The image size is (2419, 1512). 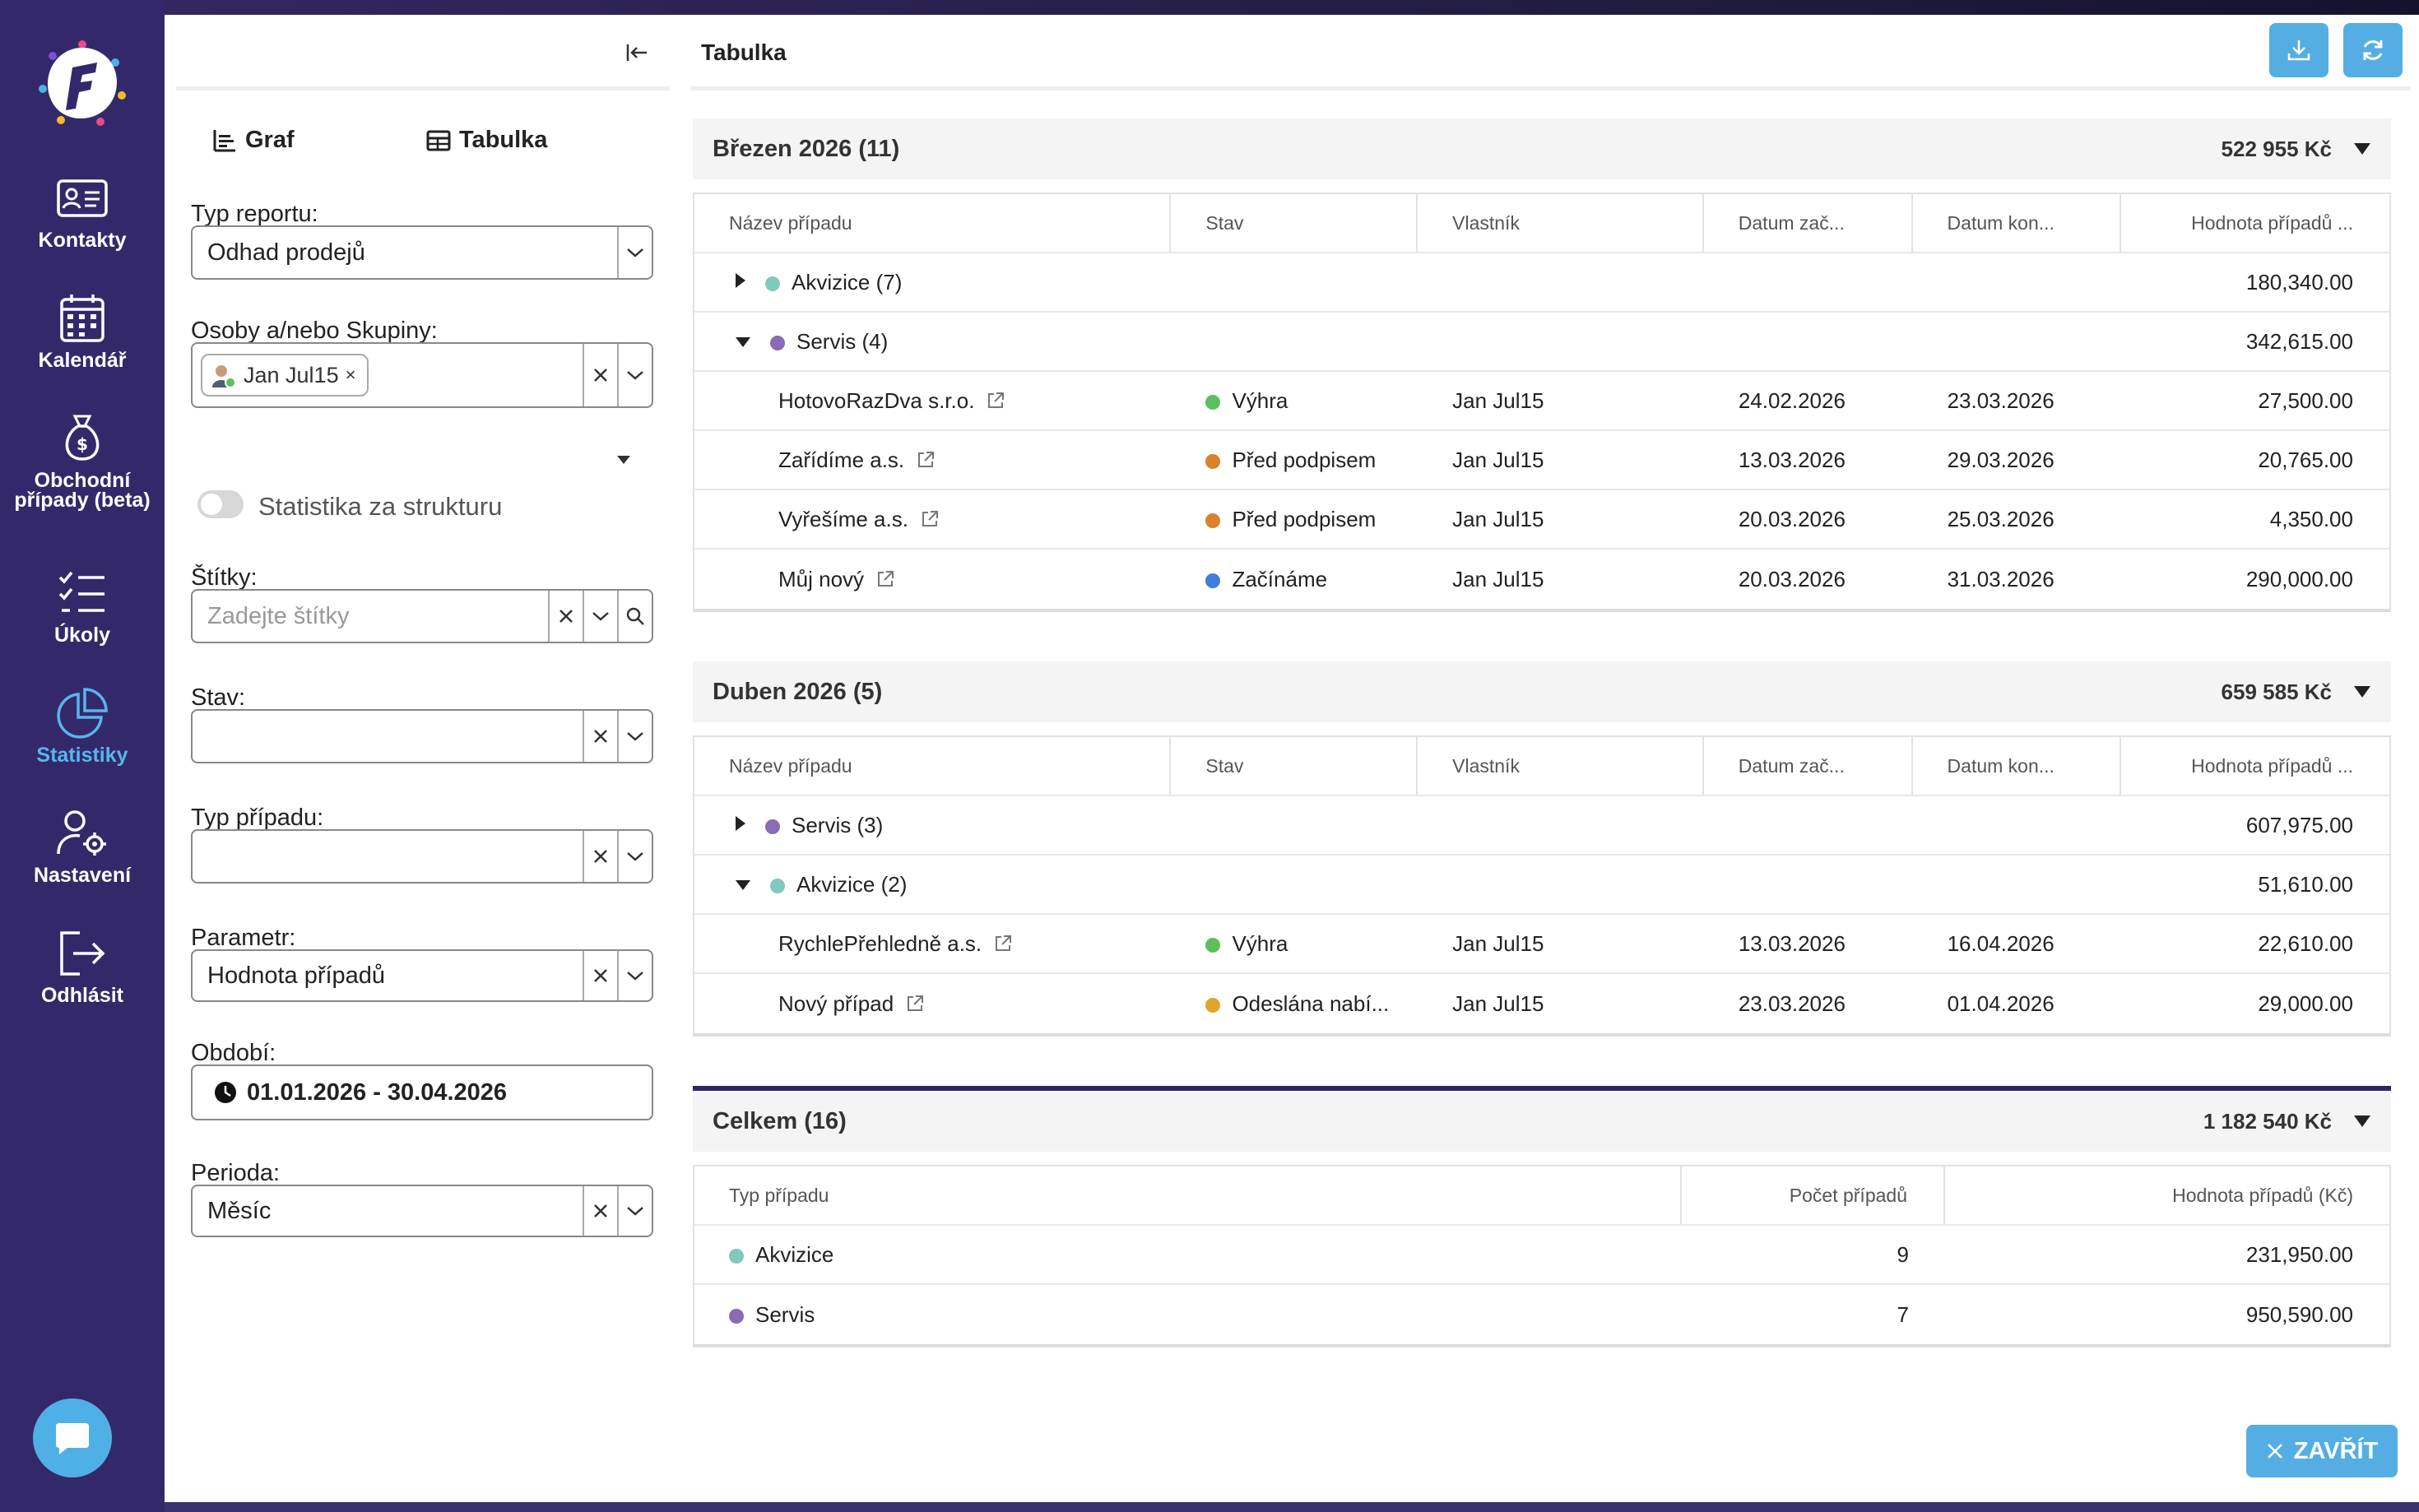 I want to click on app-logo-icon, so click(x=82, y=84).